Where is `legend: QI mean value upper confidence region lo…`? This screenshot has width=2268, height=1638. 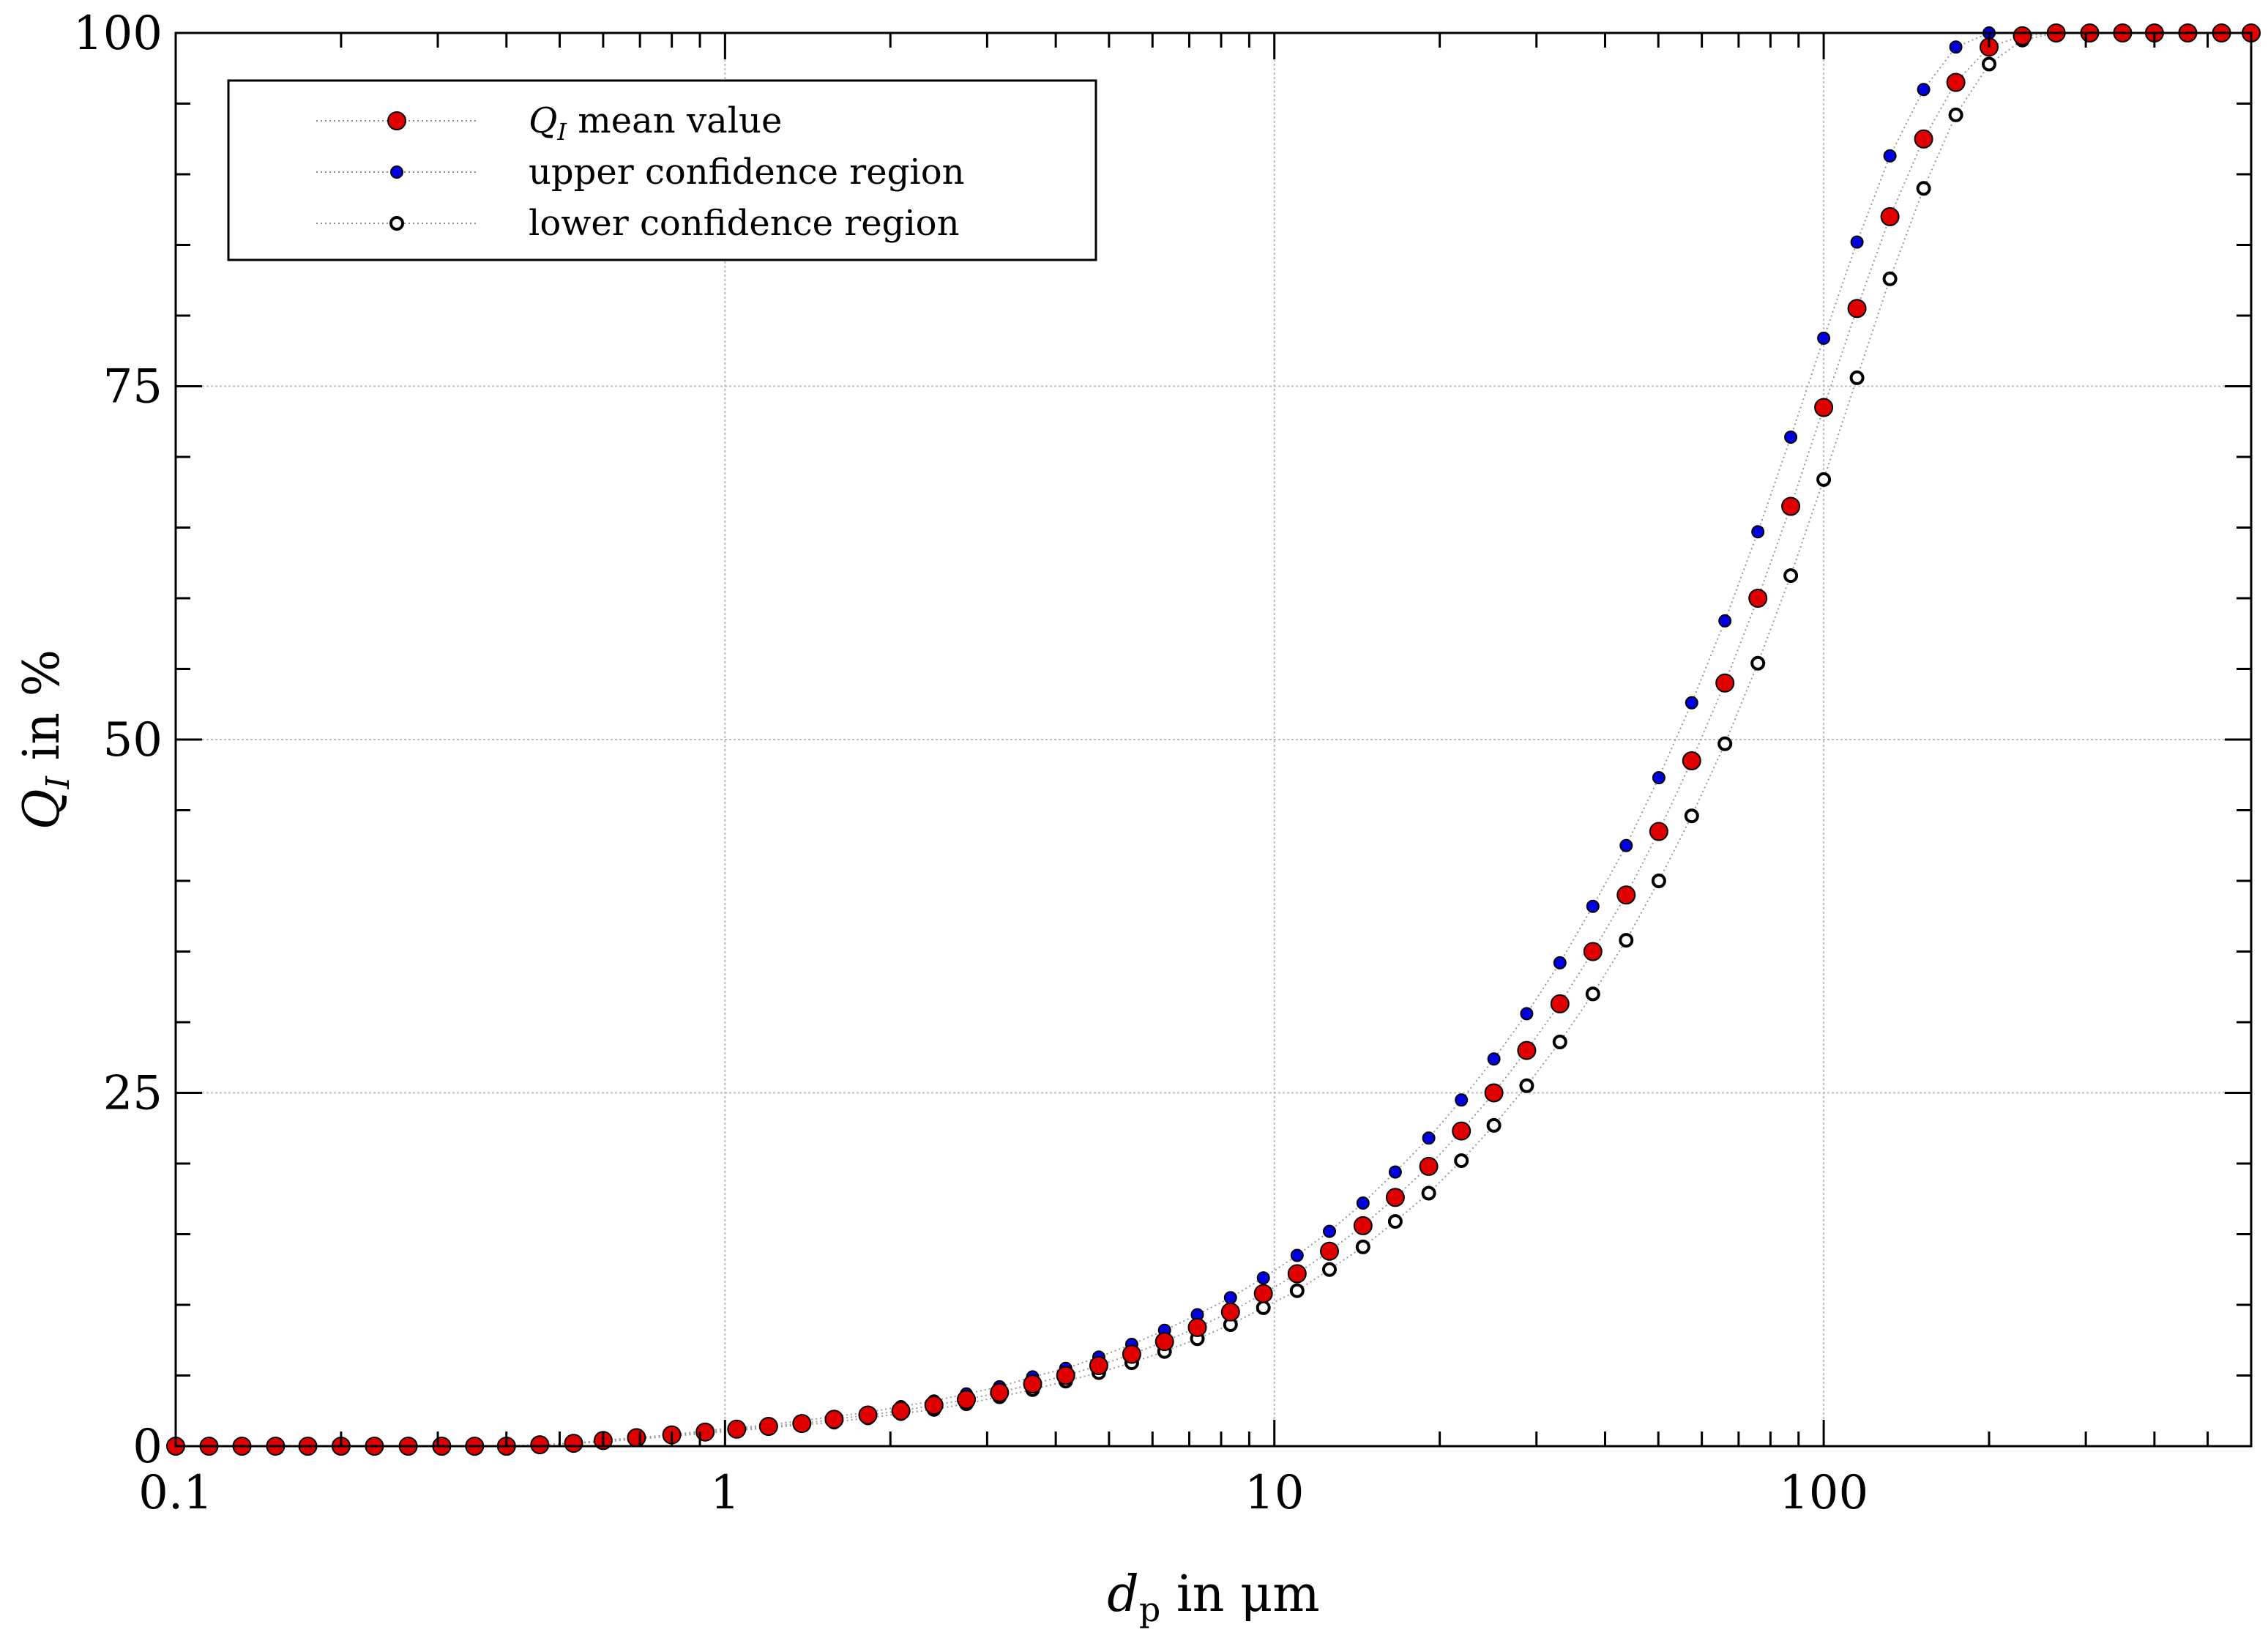 legend: QI mean value upper confidence region lo… is located at coordinates (662, 170).